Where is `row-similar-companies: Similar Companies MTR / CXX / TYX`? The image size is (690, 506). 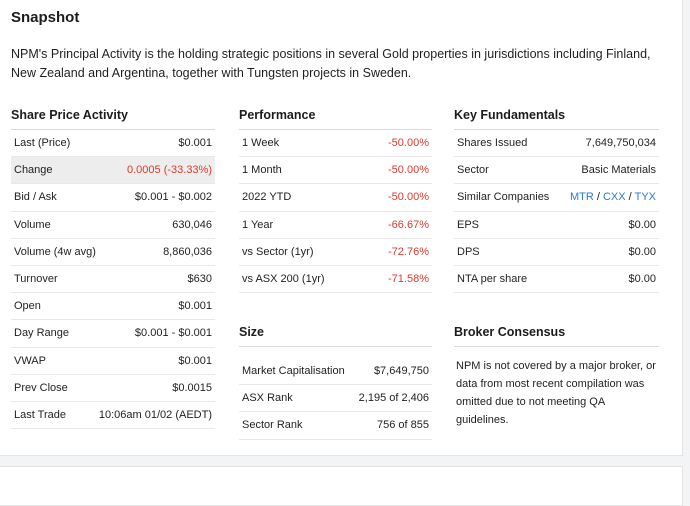 row-similar-companies: Similar Companies MTR / CXX / TYX is located at coordinates (556, 198).